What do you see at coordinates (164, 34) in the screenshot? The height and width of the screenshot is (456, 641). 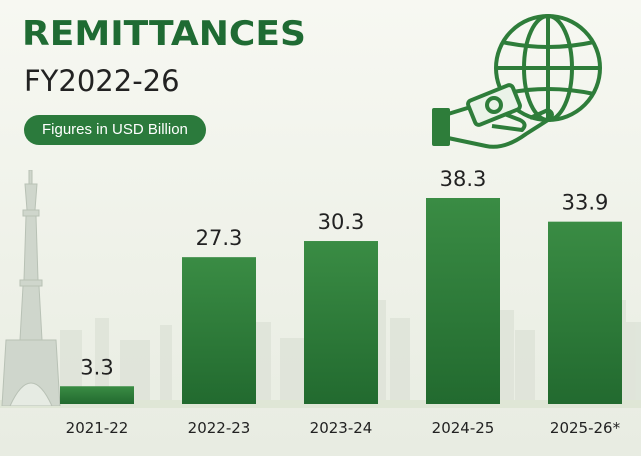 I see `chart-title: REMITTANCES` at bounding box center [164, 34].